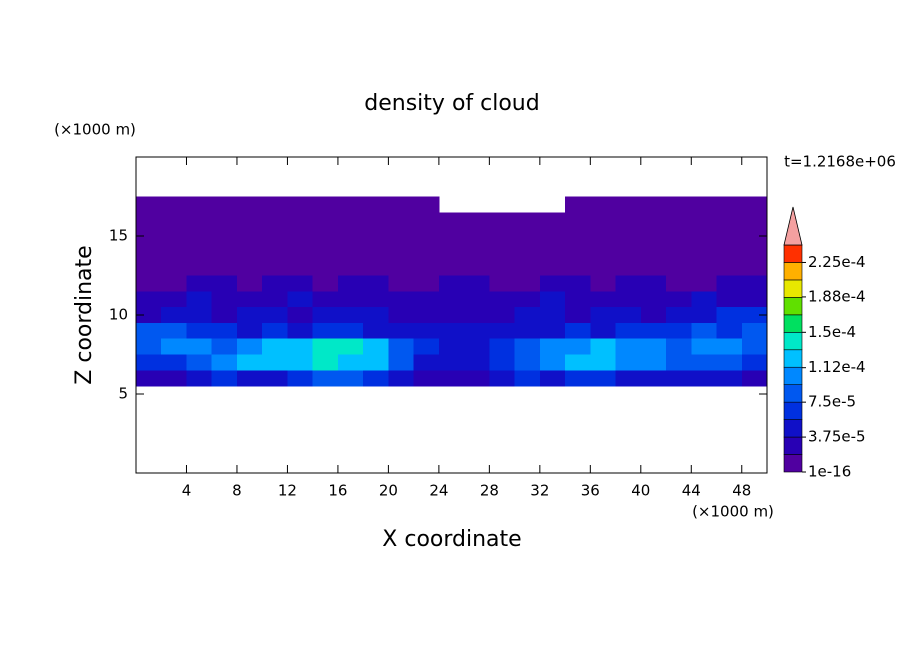 Image resolution: width=904 pixels, height=654 pixels. What do you see at coordinates (733, 512) in the screenshot?
I see `x-unit: (×1000 m)` at bounding box center [733, 512].